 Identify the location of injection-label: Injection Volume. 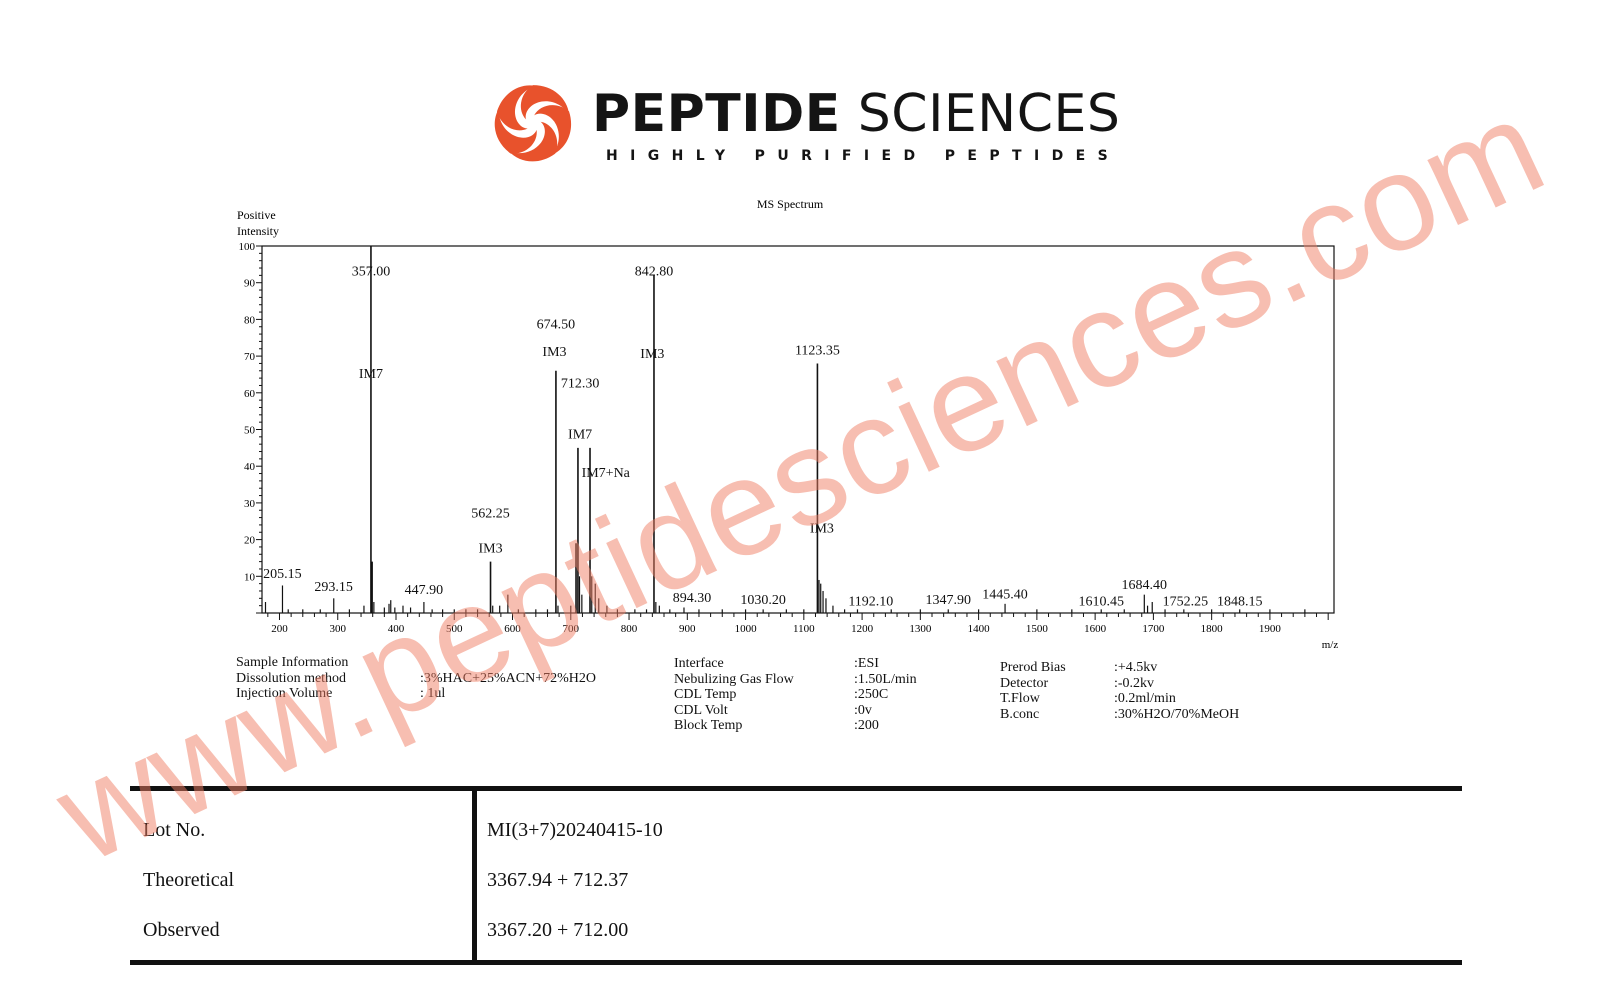
(284, 693).